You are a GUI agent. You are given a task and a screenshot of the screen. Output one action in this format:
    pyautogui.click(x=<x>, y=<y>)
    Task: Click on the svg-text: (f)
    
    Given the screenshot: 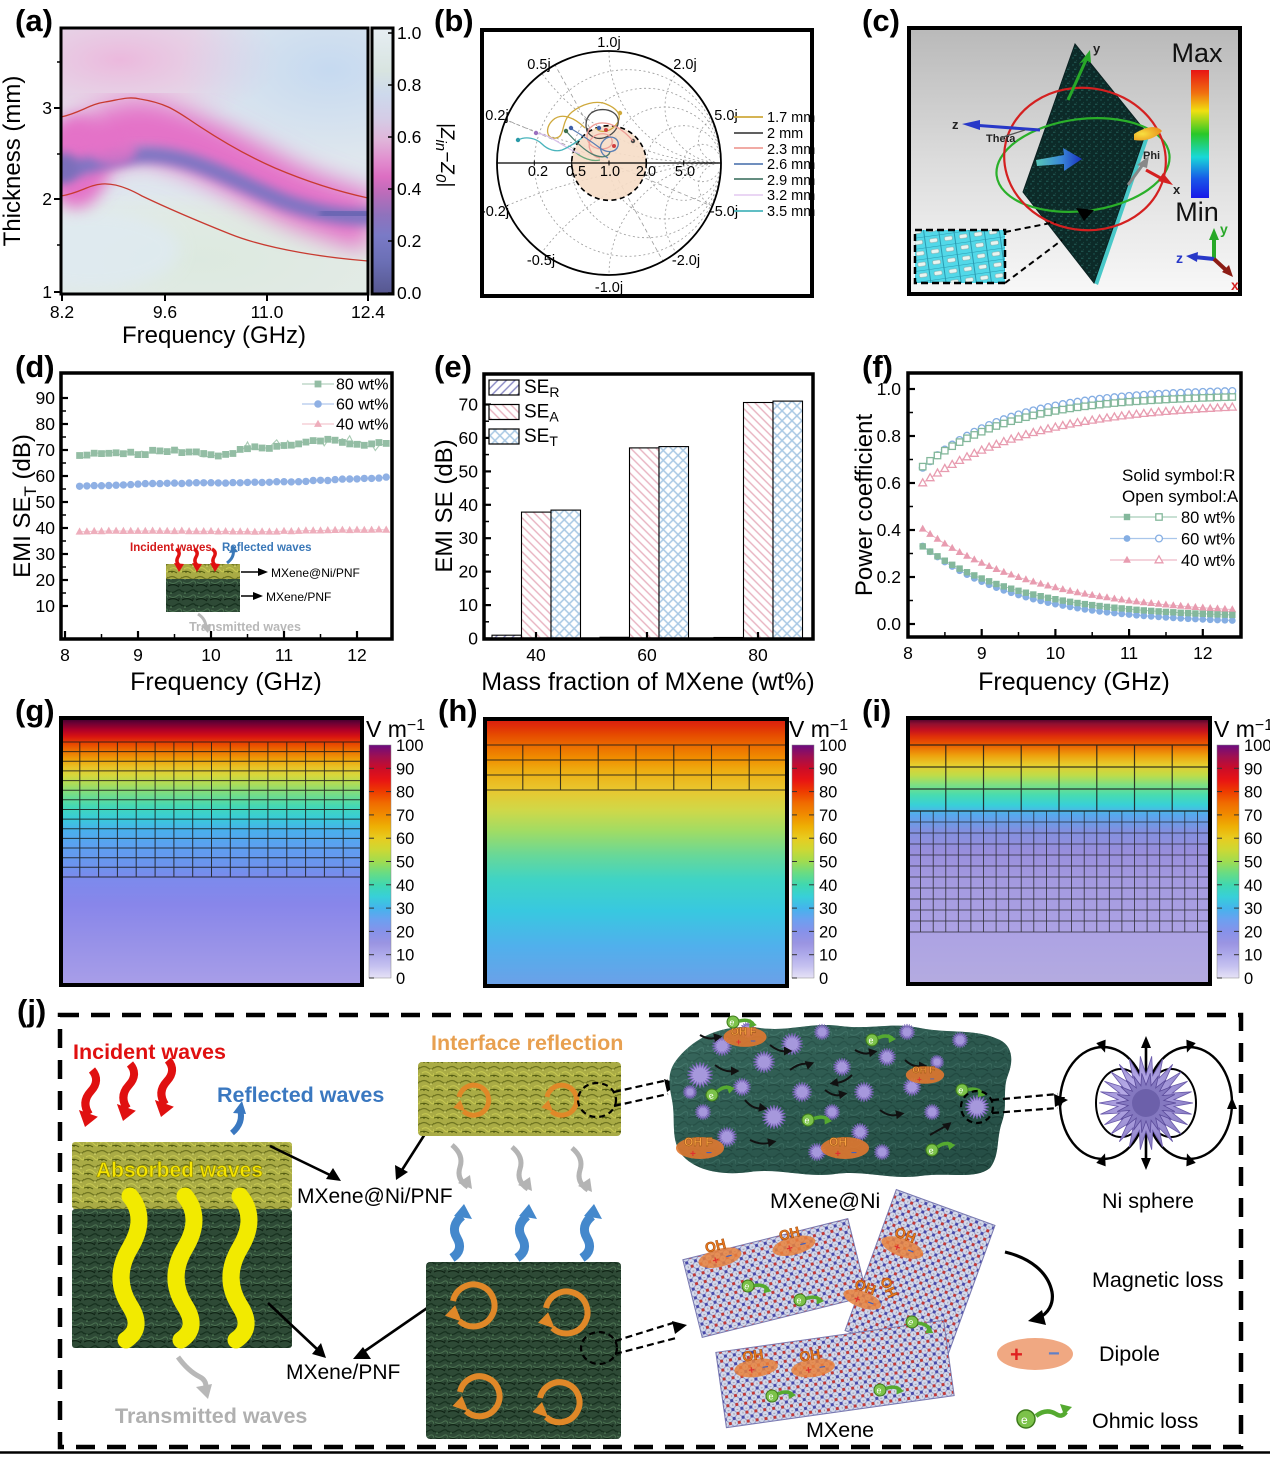 What is the action you would take?
    pyautogui.click(x=877, y=366)
    